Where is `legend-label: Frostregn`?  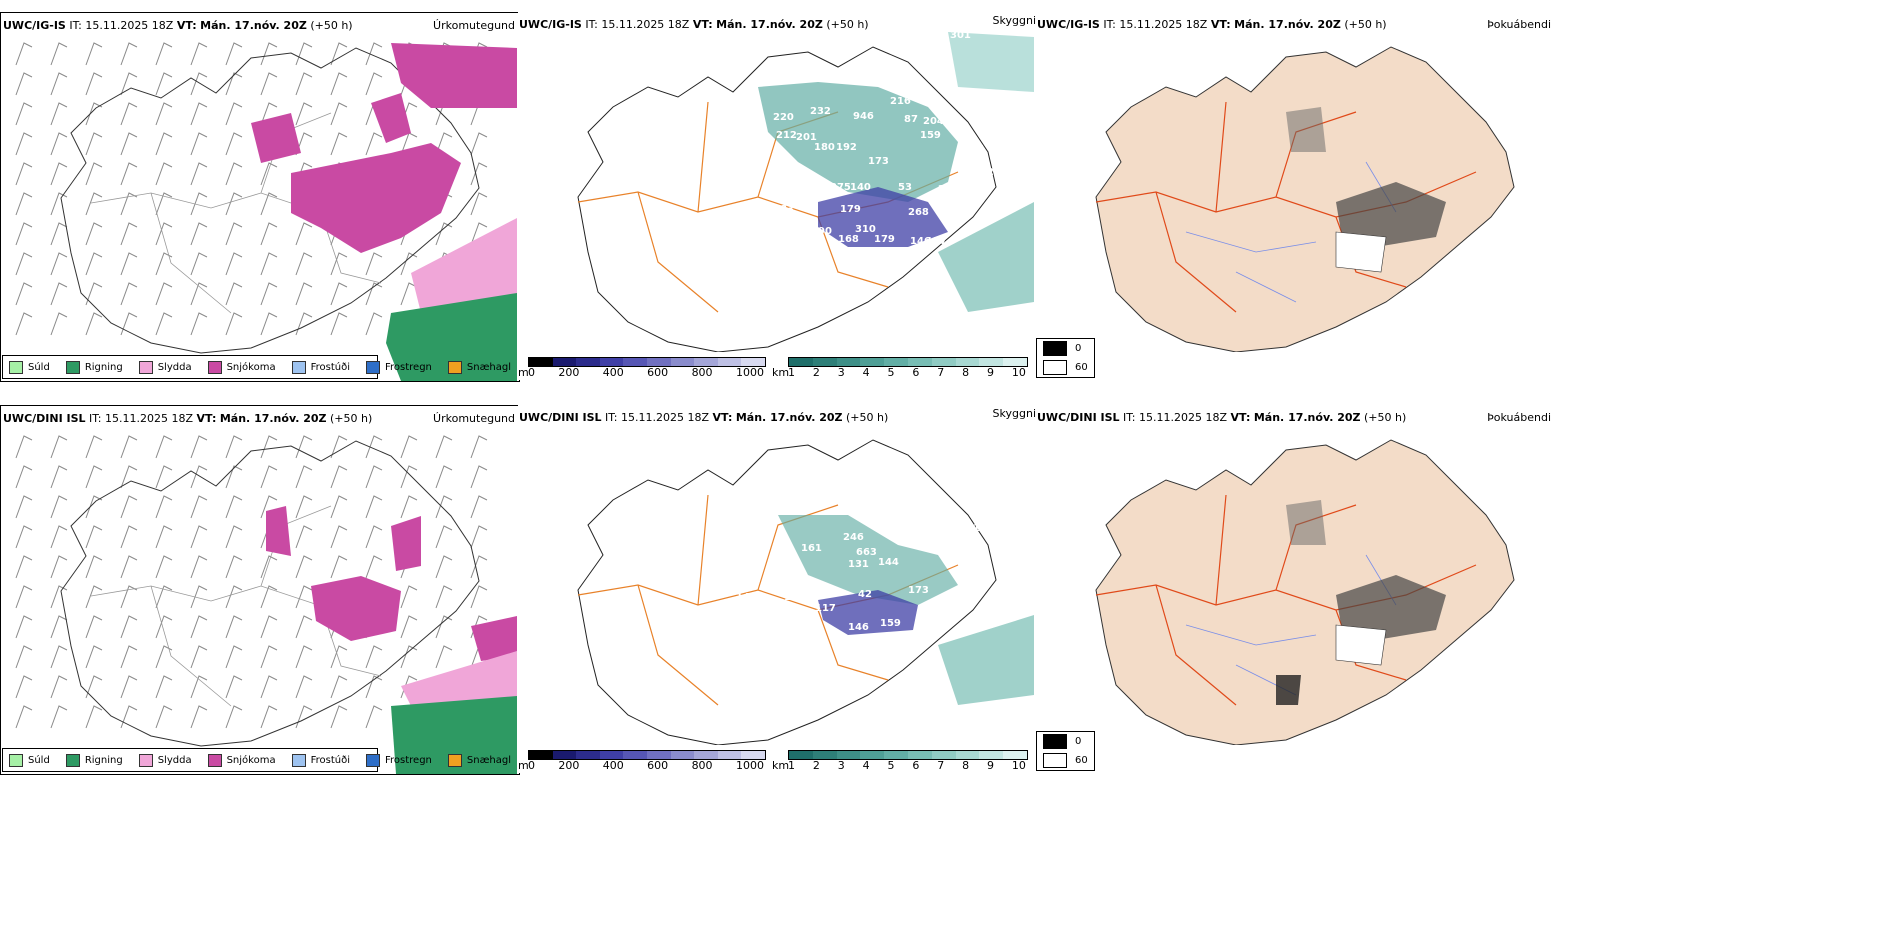
legend-label: Frostregn is located at coordinates (408, 367).